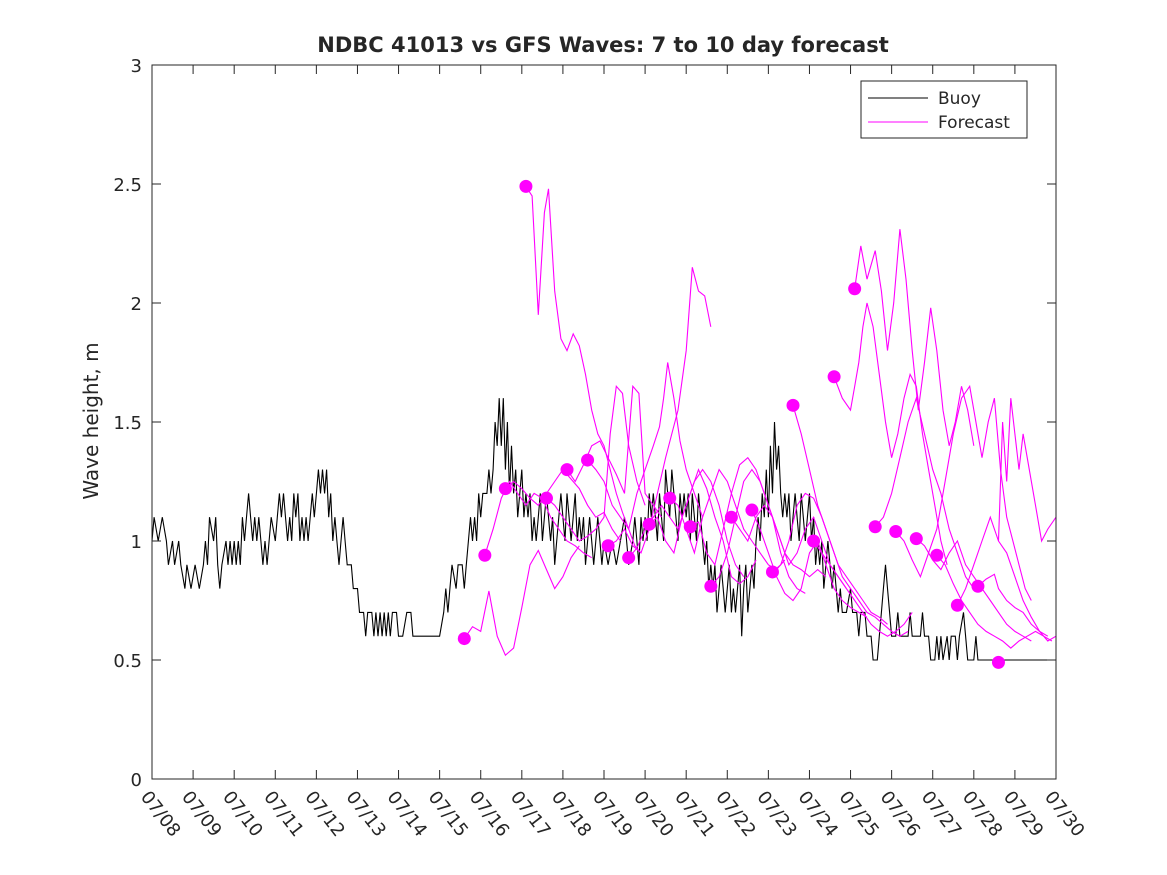 This screenshot has height=875, width=1167. What do you see at coordinates (974, 123) in the screenshot?
I see `legend-forecast-label: Forecast` at bounding box center [974, 123].